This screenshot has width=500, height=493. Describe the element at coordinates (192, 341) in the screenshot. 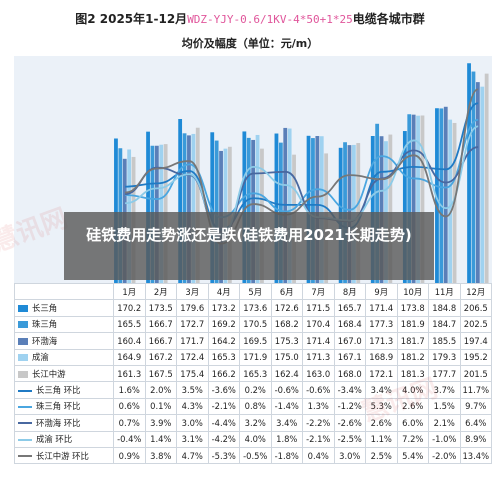

I see `data-label-环渤海-3月: 171.7` at that location.